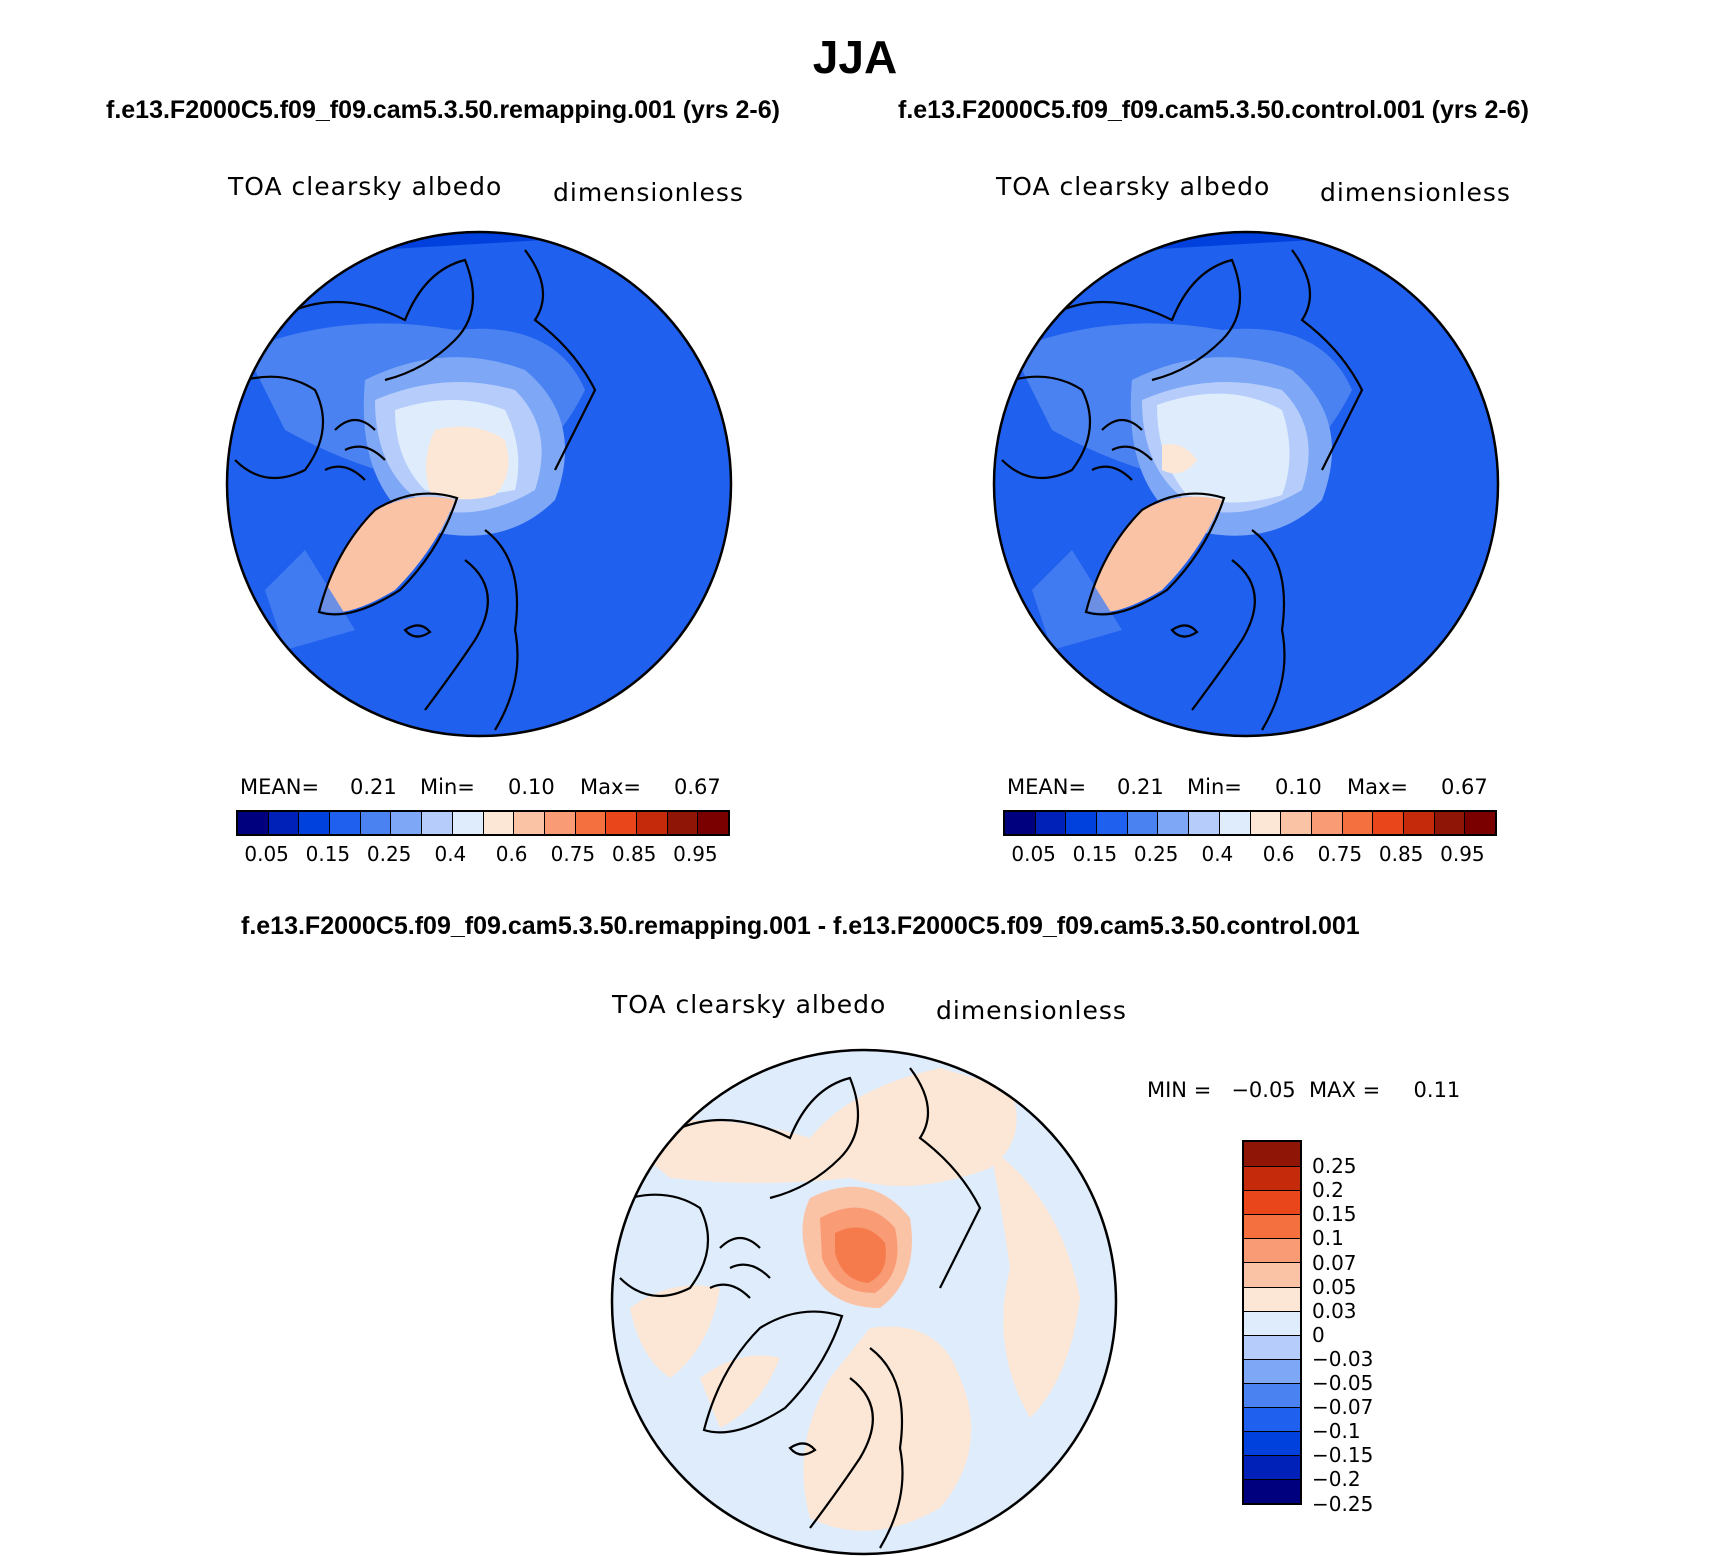 The width and height of the screenshot is (1710, 1556). I want to click on colorbar-tick-label: 0.2, so click(1328, 1190).